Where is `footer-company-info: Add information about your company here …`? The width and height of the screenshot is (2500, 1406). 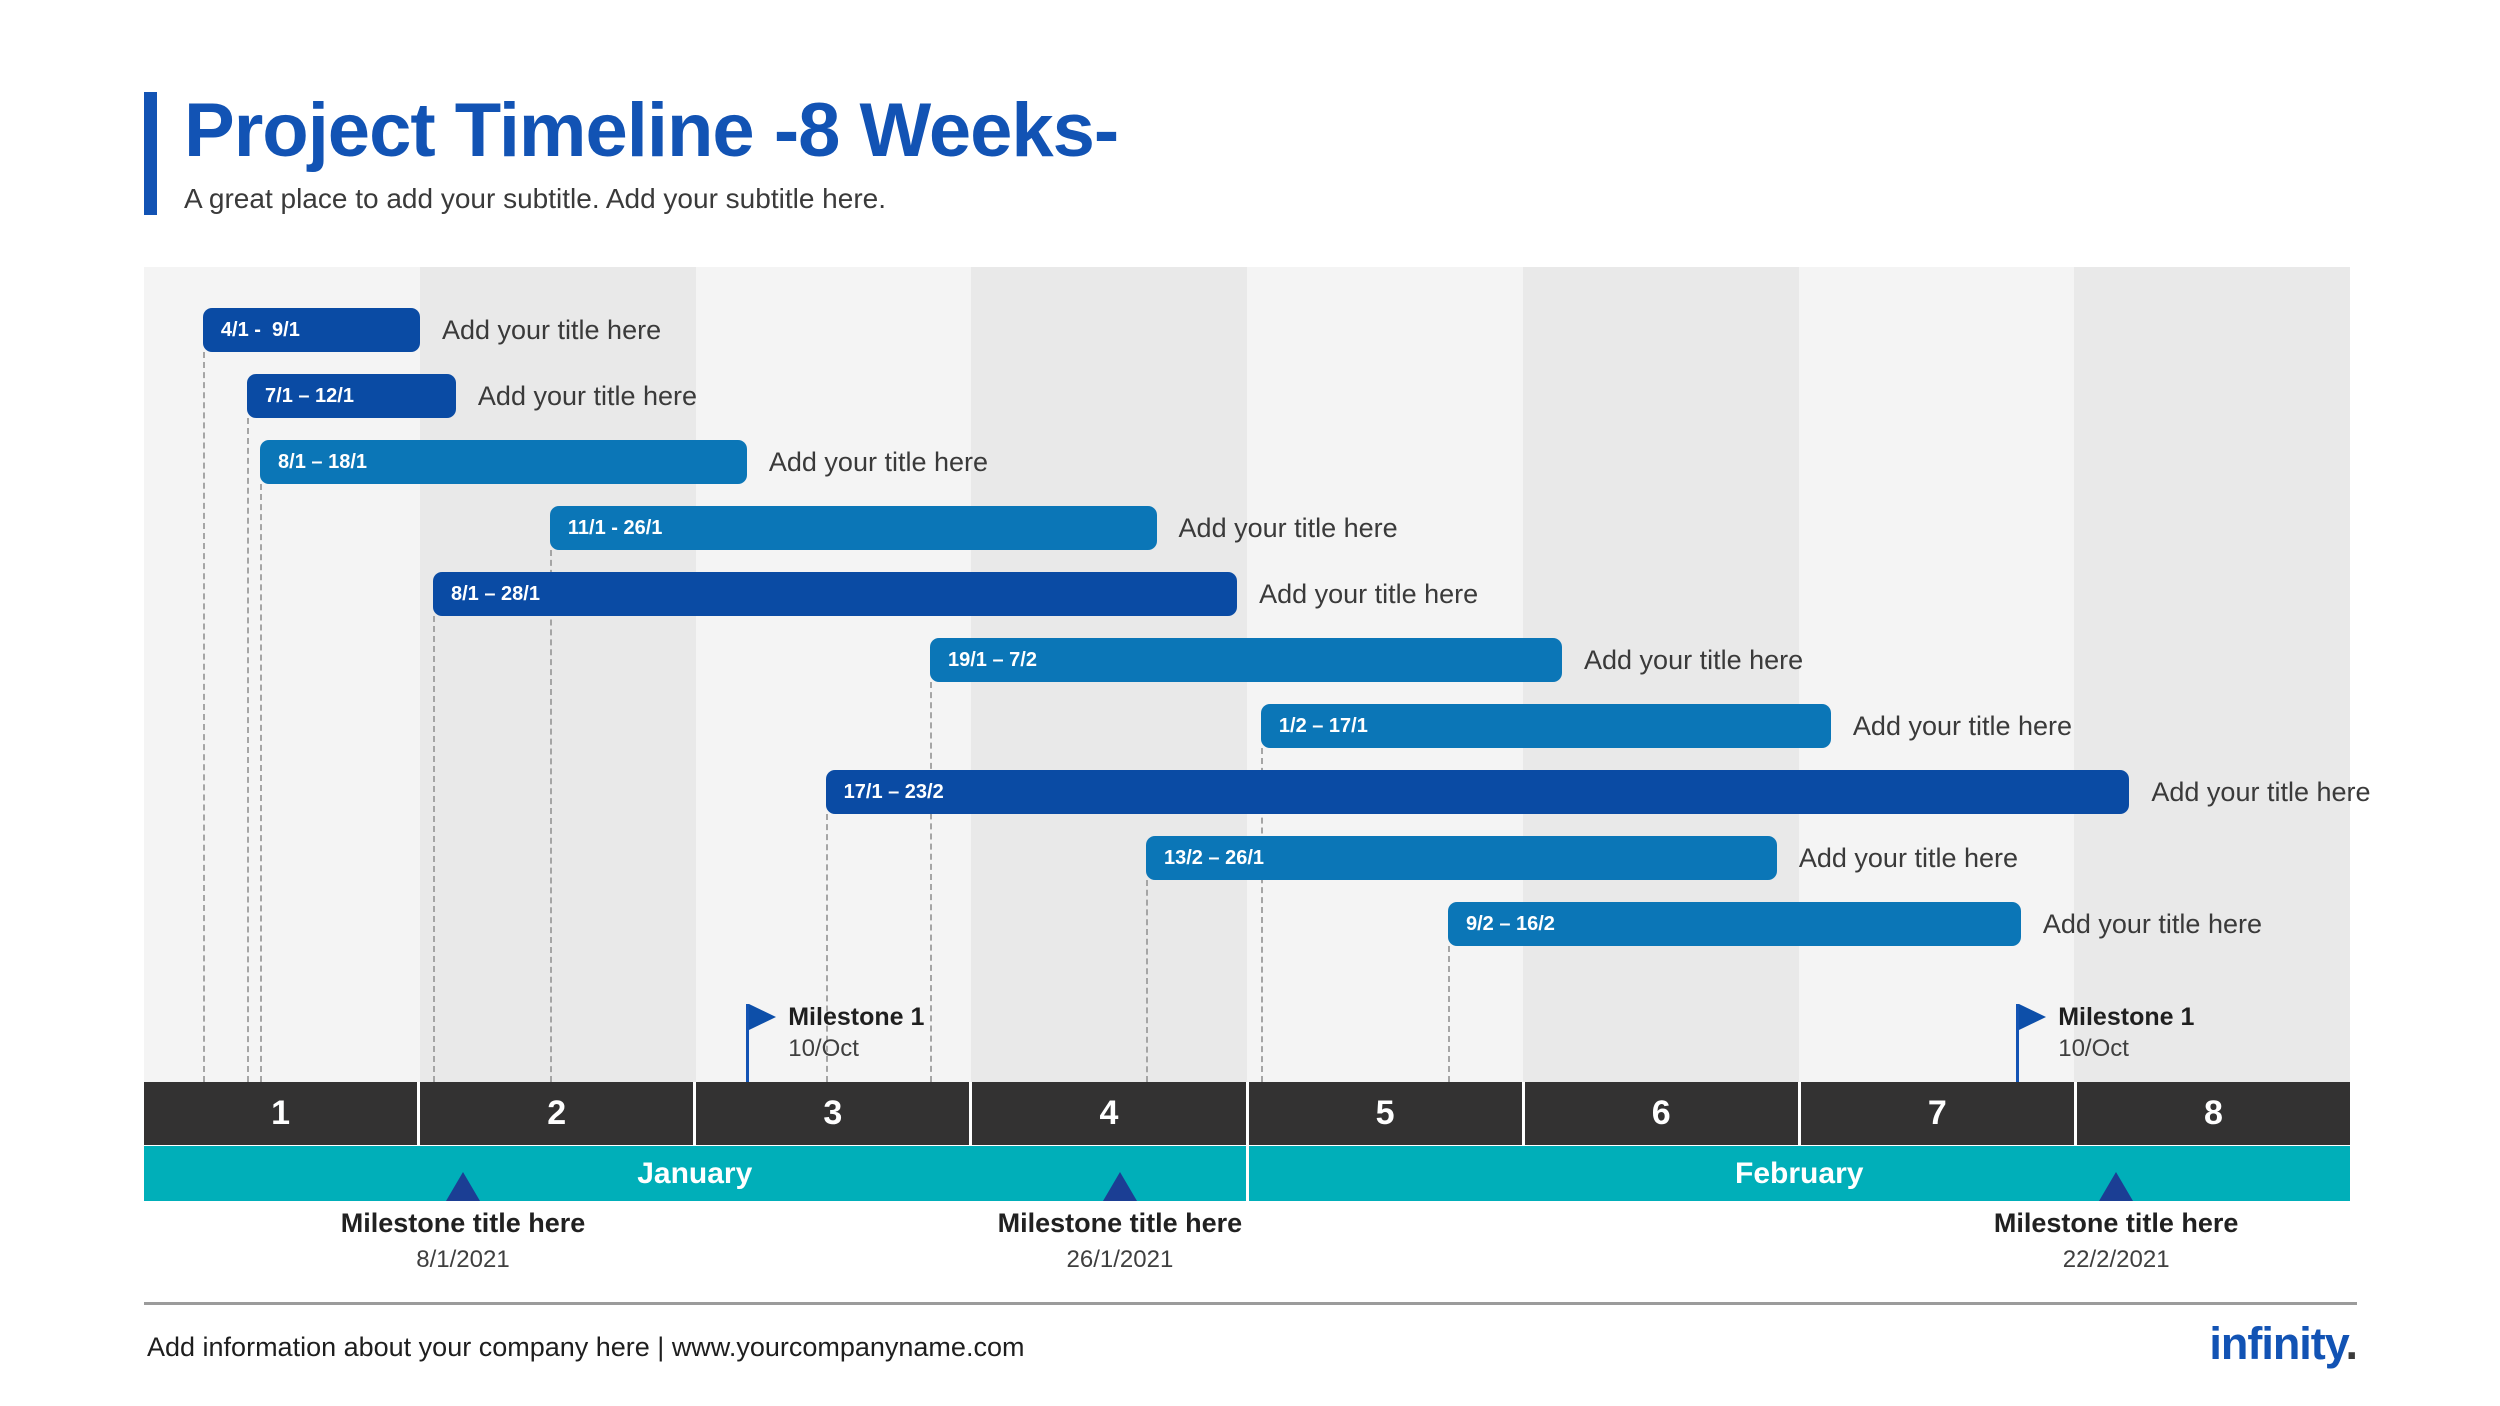
footer-company-info: Add information about your company here … is located at coordinates (586, 1347).